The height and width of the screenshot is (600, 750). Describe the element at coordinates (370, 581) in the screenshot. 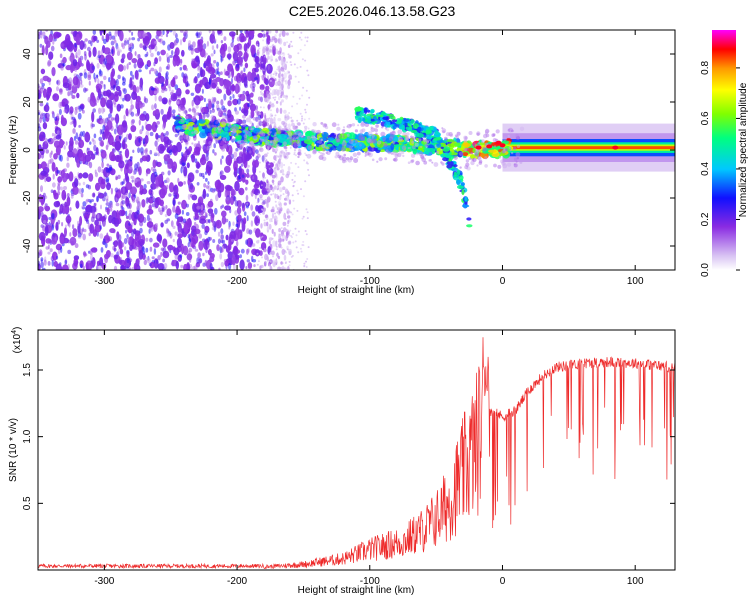

I see `x-tick-label: -100` at that location.